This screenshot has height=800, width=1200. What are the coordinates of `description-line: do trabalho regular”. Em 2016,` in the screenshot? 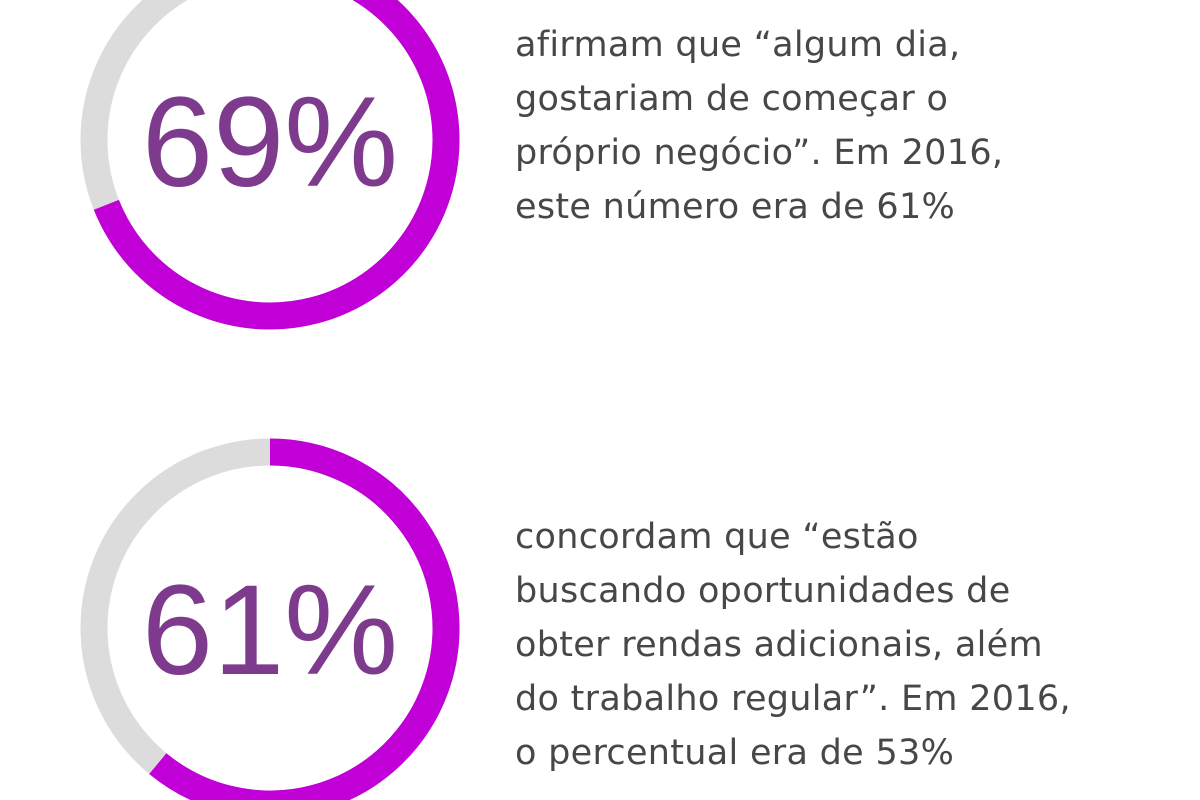 It's located at (793, 699).